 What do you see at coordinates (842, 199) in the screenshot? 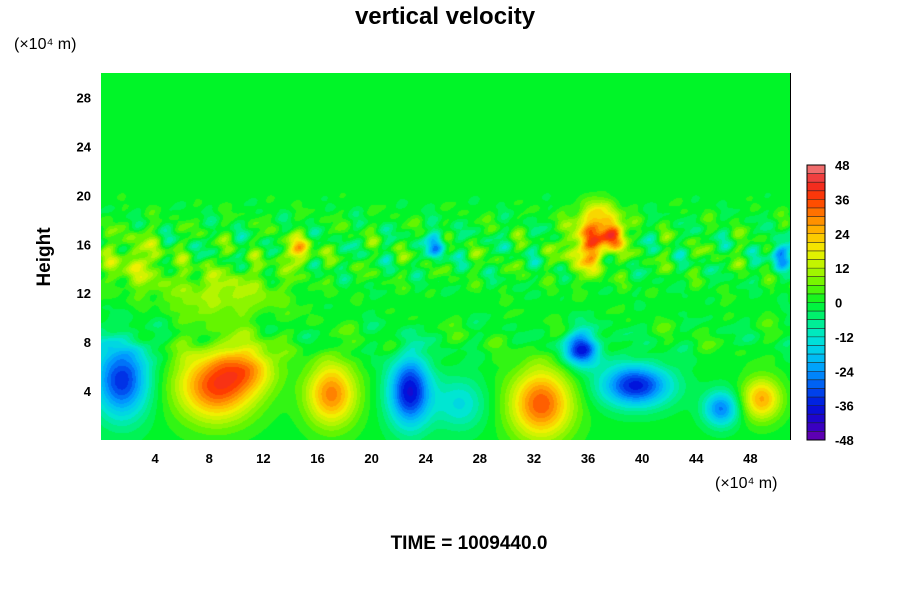
I see `colorbar-tick-label: 36` at bounding box center [842, 199].